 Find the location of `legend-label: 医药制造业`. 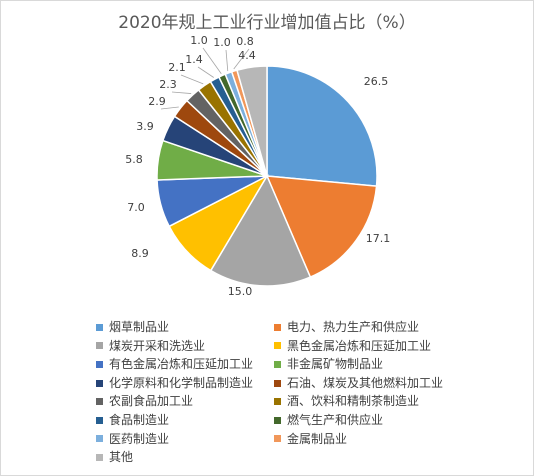

legend-label: 医药制造业 is located at coordinates (139, 438).